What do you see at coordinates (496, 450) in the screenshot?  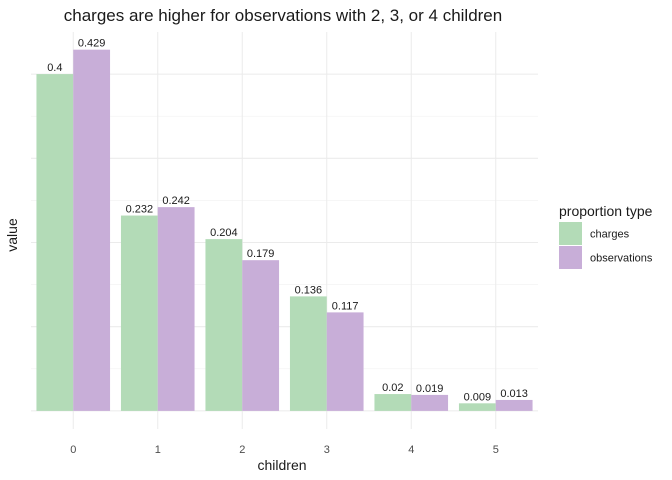 I see `x-tick-label-5: 5` at bounding box center [496, 450].